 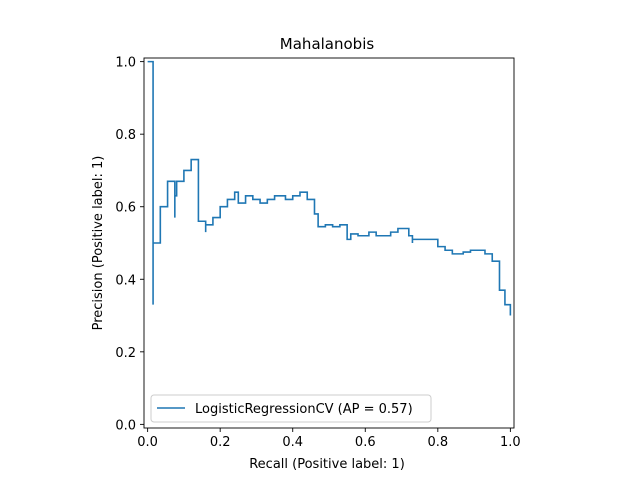 I want to click on y-axis: 0.0 0.2 0.4 0.6 0.8 1.0, so click(x=129, y=244).